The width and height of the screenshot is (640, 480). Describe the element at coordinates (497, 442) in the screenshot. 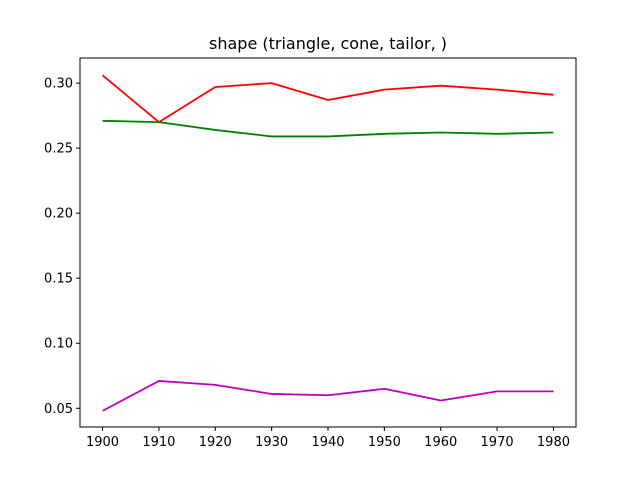

I see `x-tick-label: 1970` at that location.